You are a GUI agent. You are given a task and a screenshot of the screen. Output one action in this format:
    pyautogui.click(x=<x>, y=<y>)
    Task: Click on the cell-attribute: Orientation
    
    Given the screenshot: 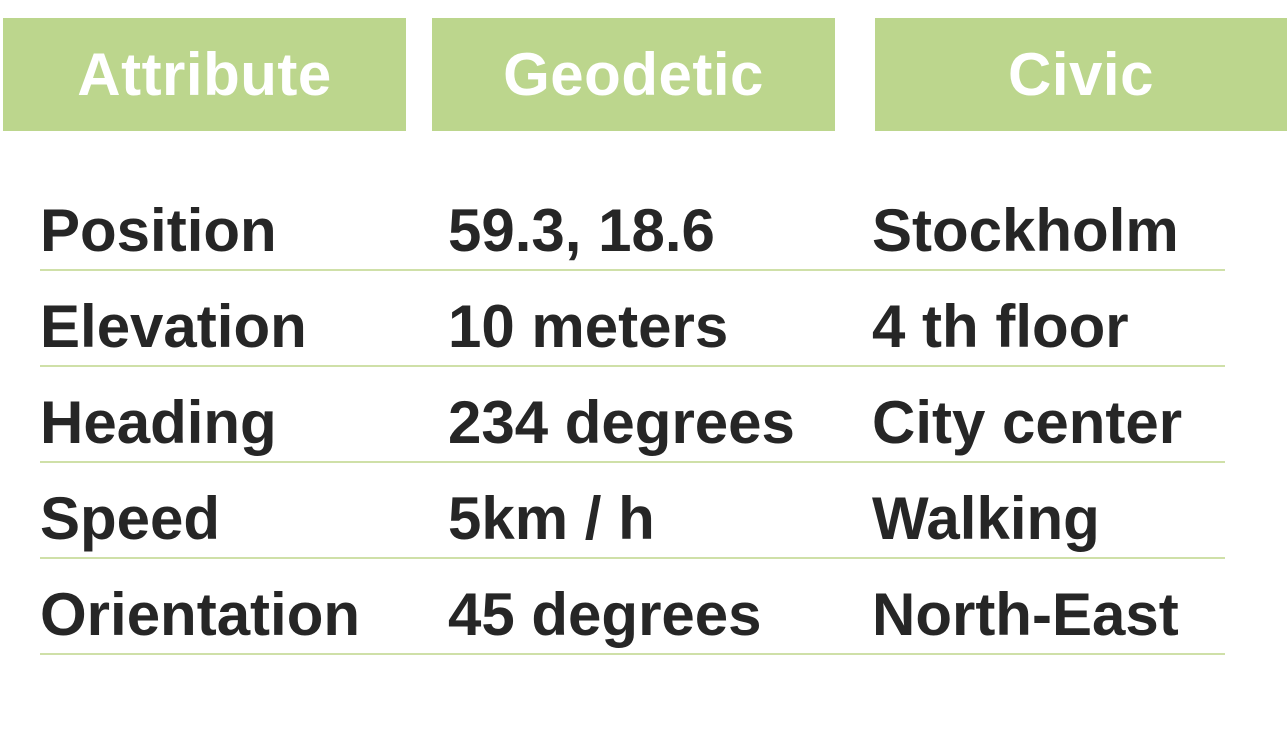 What is the action you would take?
    pyautogui.click(x=200, y=614)
    